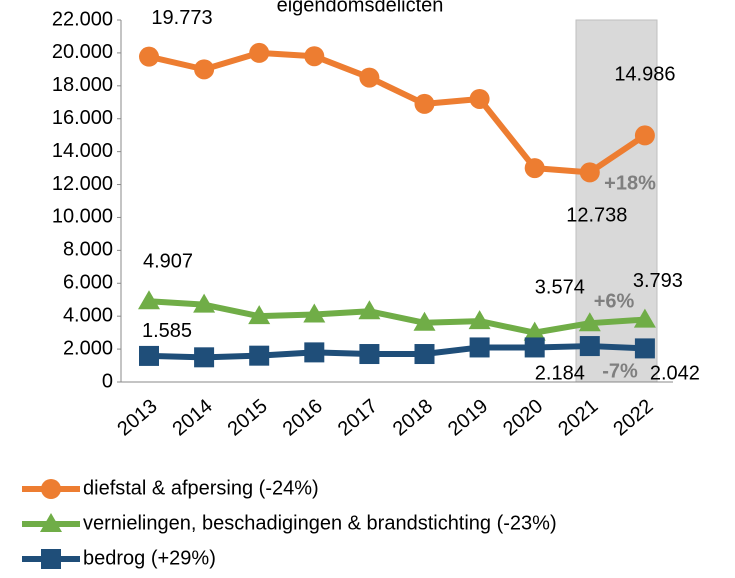 Image resolution: width=735 pixels, height=578 pixels. What do you see at coordinates (633, 417) in the screenshot?
I see `x-tick-label: 2022` at bounding box center [633, 417].